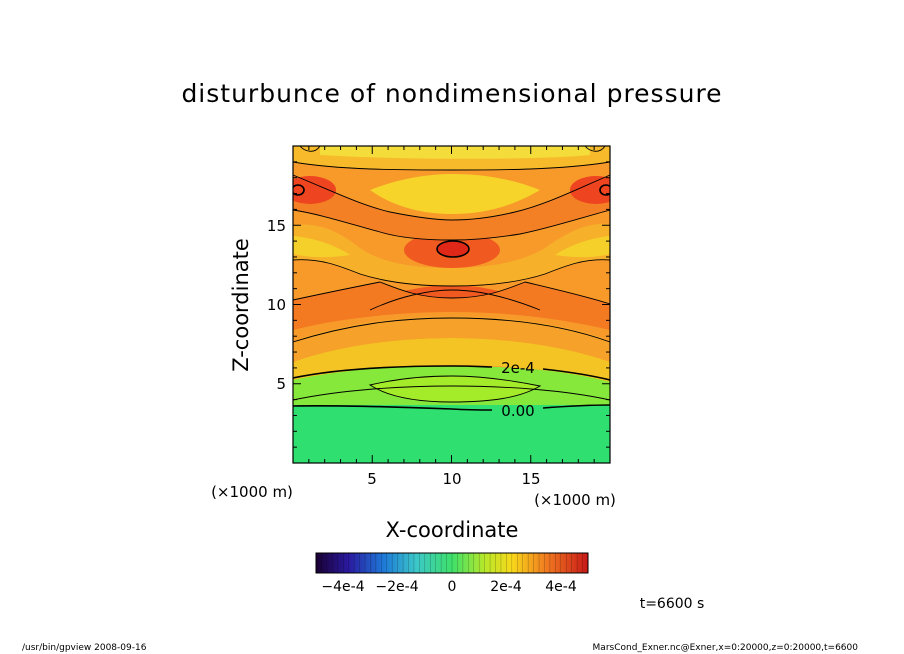  What do you see at coordinates (372, 479) in the screenshot?
I see `x-tick-label-5: 5` at bounding box center [372, 479].